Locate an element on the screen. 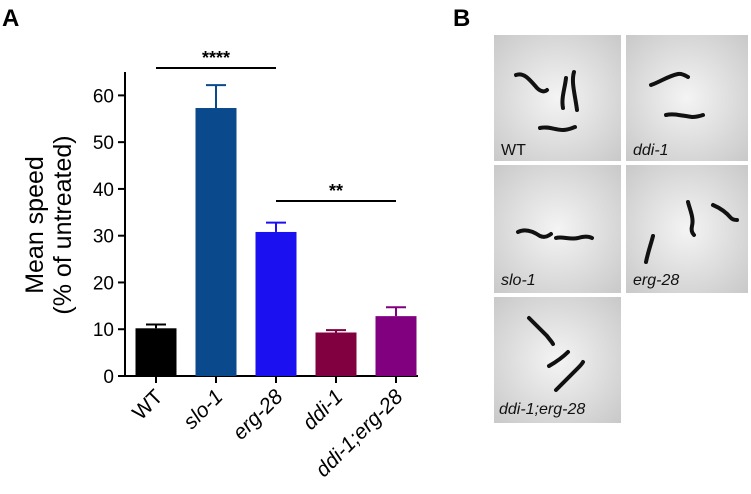 The width and height of the screenshot is (751, 494). photo-label-ddi-1-erg-28: ddi-1;erg-28 is located at coordinates (542, 409).